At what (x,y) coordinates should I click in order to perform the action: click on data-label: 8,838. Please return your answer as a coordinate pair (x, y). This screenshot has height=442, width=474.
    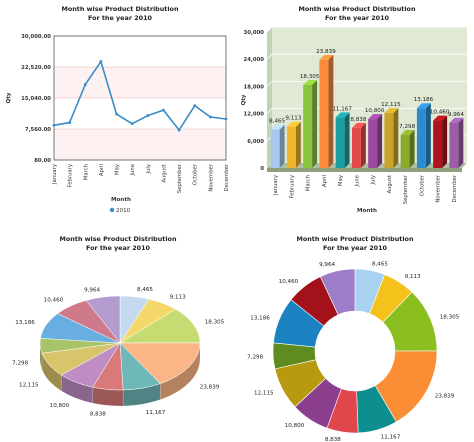
    Looking at the image, I should click on (358, 120).